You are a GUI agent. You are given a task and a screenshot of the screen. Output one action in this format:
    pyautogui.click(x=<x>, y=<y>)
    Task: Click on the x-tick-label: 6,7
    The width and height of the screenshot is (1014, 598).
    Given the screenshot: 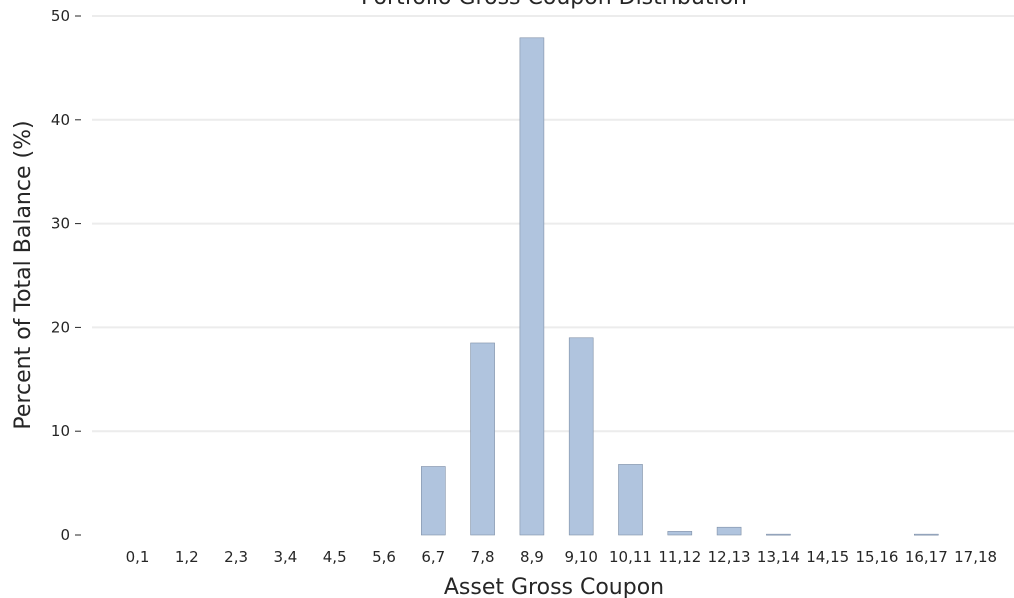 What is the action you would take?
    pyautogui.click(x=433, y=557)
    